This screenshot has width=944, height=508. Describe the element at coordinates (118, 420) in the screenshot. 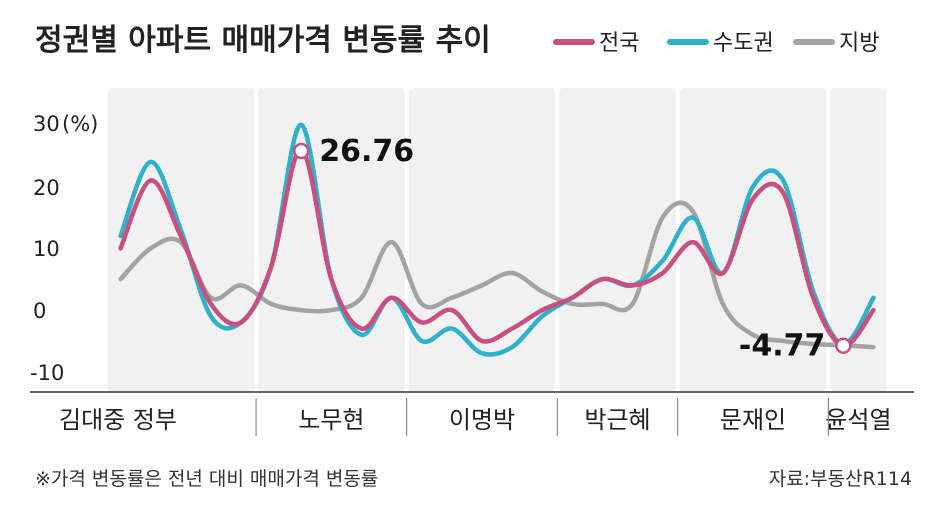

I see `era-label: 김대중 정부` at that location.